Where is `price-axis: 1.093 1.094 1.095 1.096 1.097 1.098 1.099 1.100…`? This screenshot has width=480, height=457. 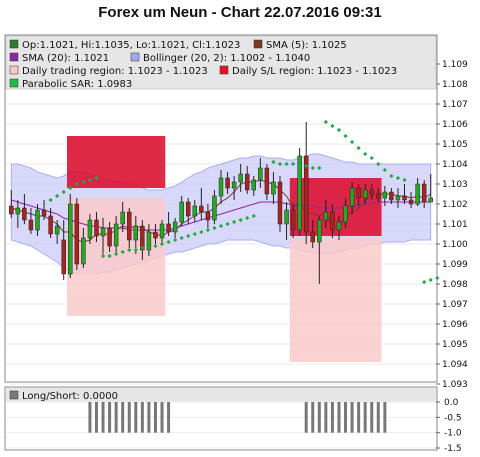 price-axis: 1.093 1.094 1.095 1.096 1.097 1.098 1.099 1.100… is located at coordinates (452, 225).